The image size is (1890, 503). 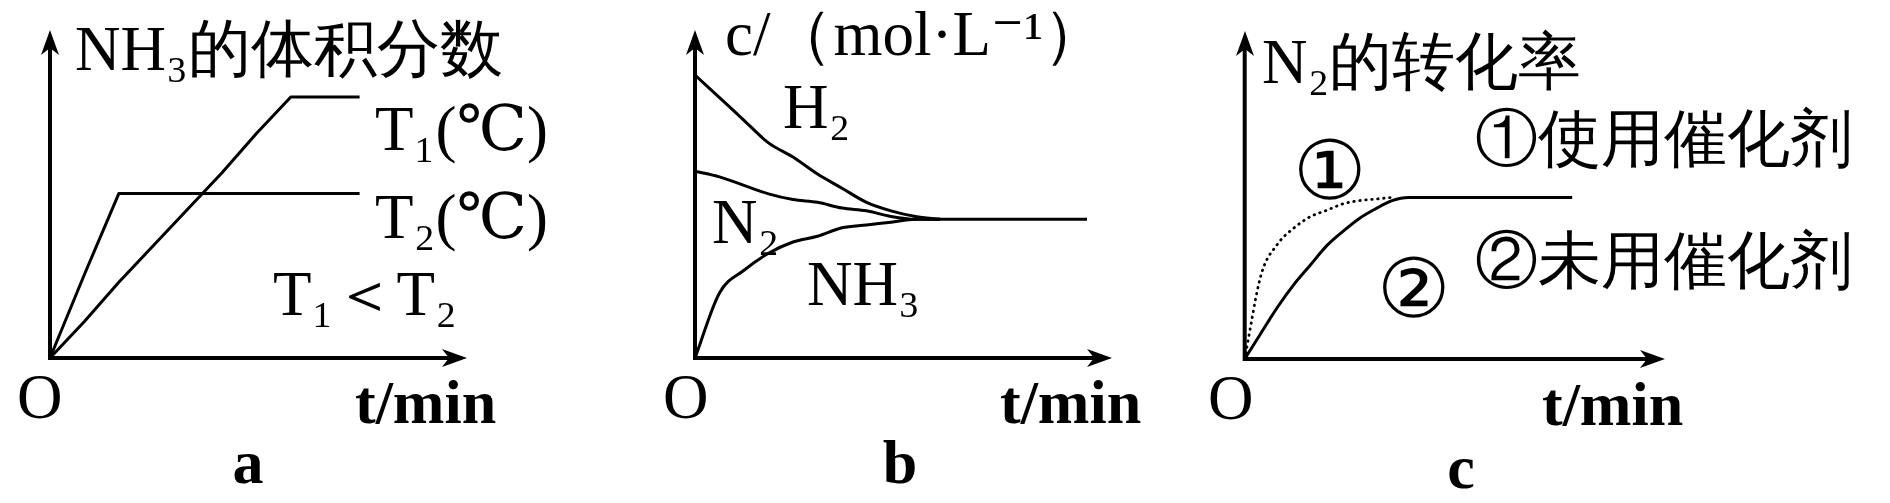 What do you see at coordinates (900, 462) in the screenshot?
I see `text: b` at bounding box center [900, 462].